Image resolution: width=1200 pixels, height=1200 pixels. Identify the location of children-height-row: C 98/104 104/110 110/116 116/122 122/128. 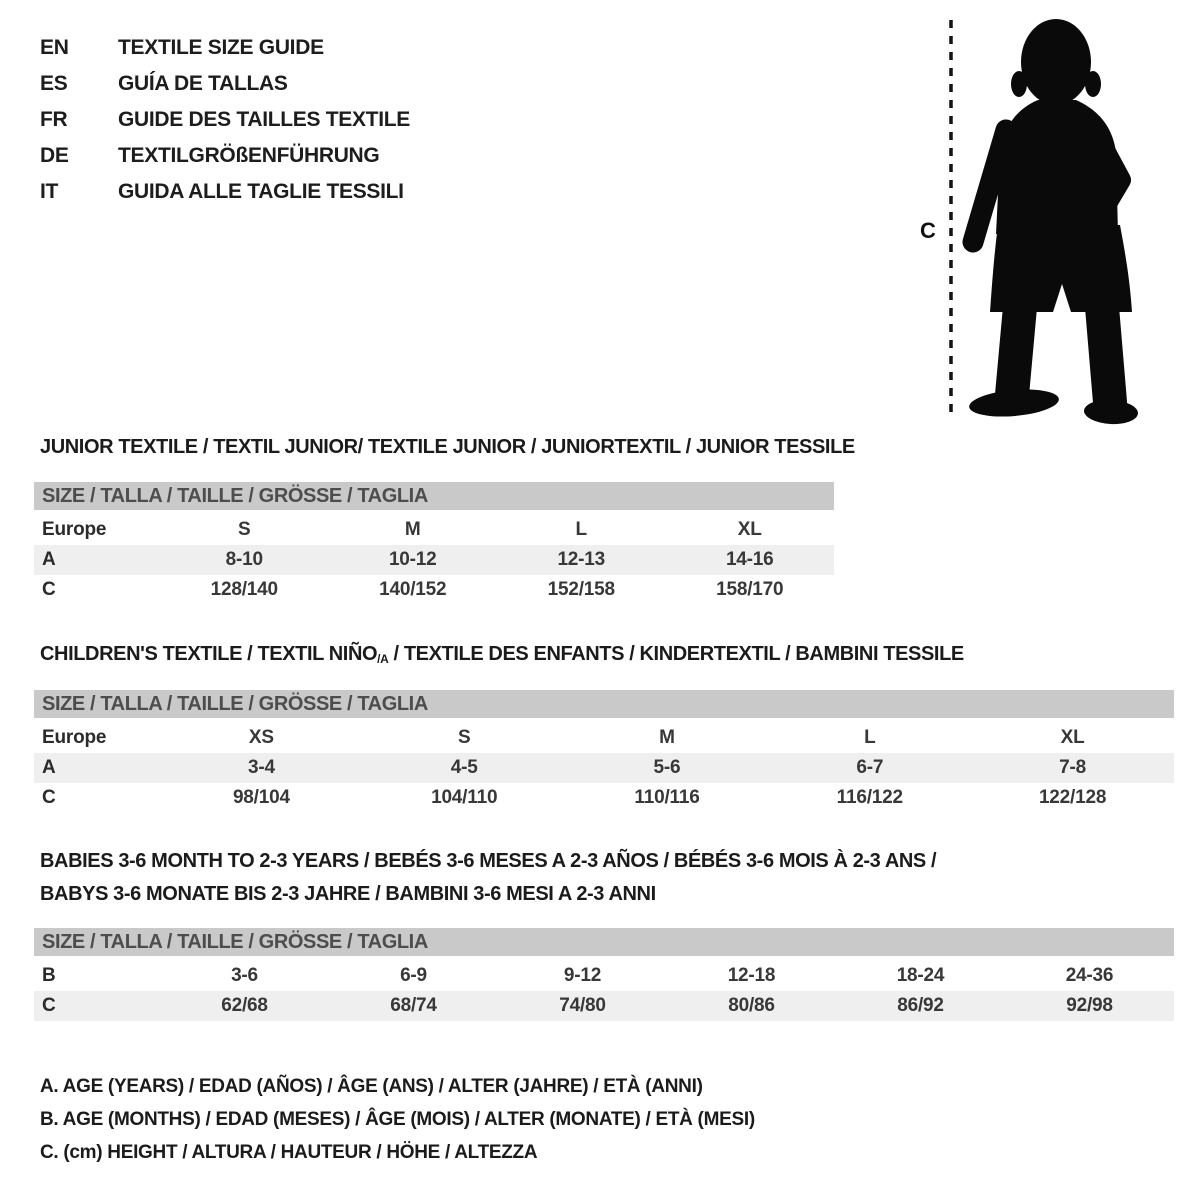
(604, 798).